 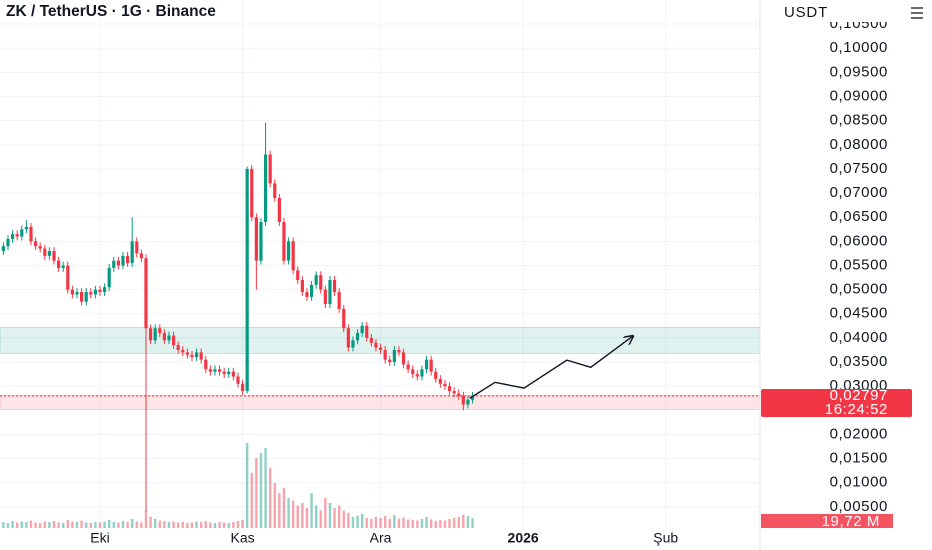 What do you see at coordinates (859, 458) in the screenshot?
I see `y-tick-label: 0,01500` at bounding box center [859, 458].